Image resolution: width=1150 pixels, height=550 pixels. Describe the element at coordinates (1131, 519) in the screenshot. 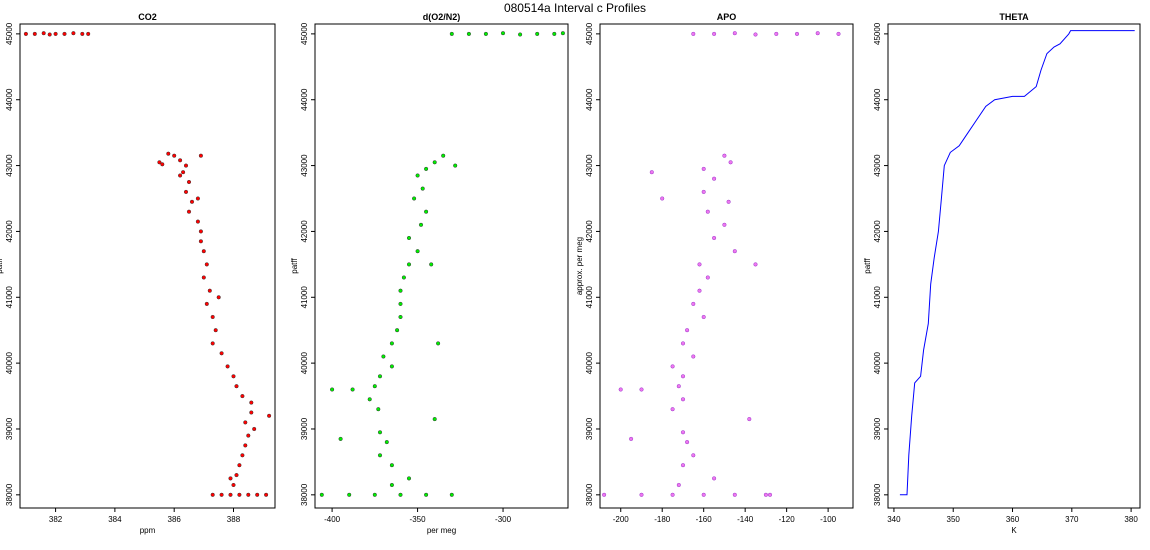

I see `x-tick-label: 380` at that location.